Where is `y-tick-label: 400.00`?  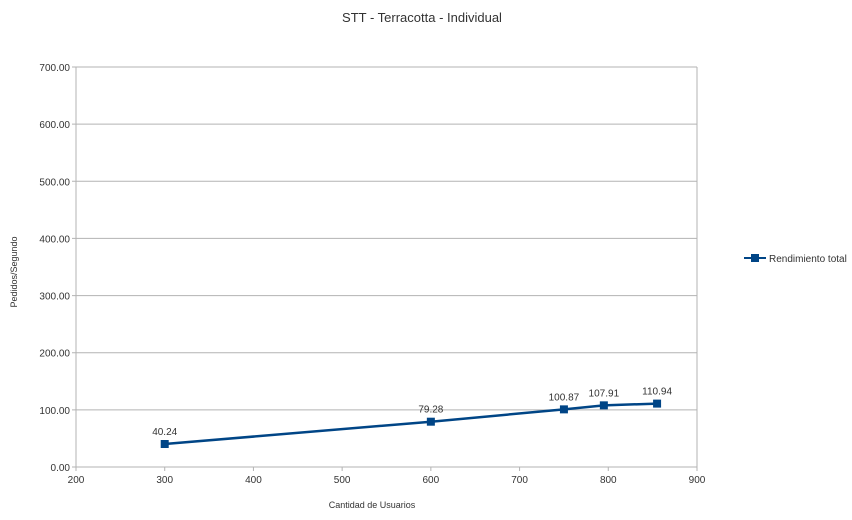 y-tick-label: 400.00 is located at coordinates (54, 239).